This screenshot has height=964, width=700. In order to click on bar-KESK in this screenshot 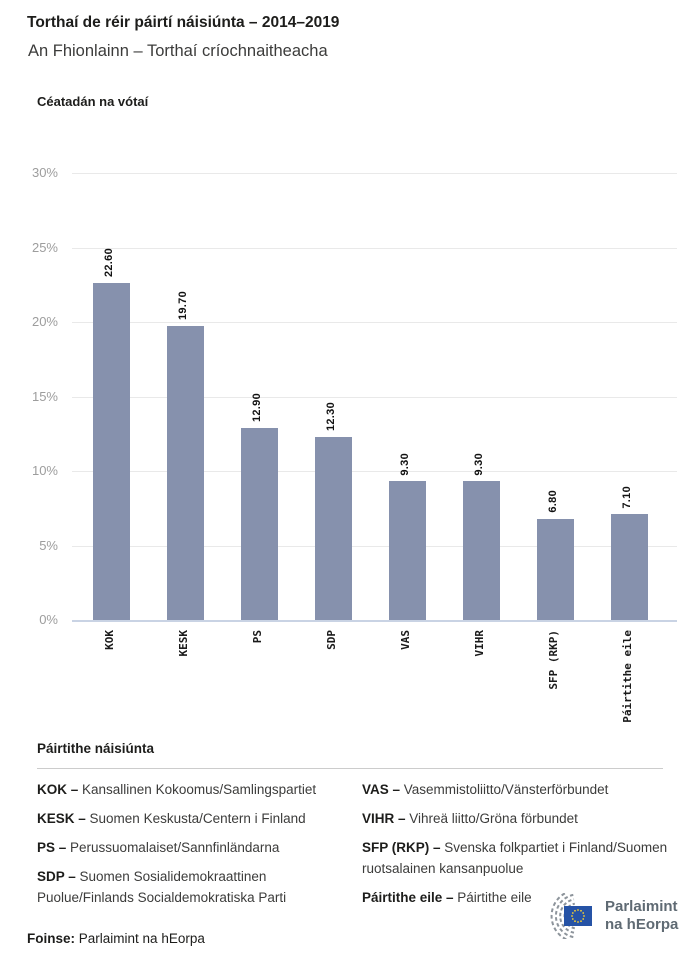, I will do `click(185, 473)`.